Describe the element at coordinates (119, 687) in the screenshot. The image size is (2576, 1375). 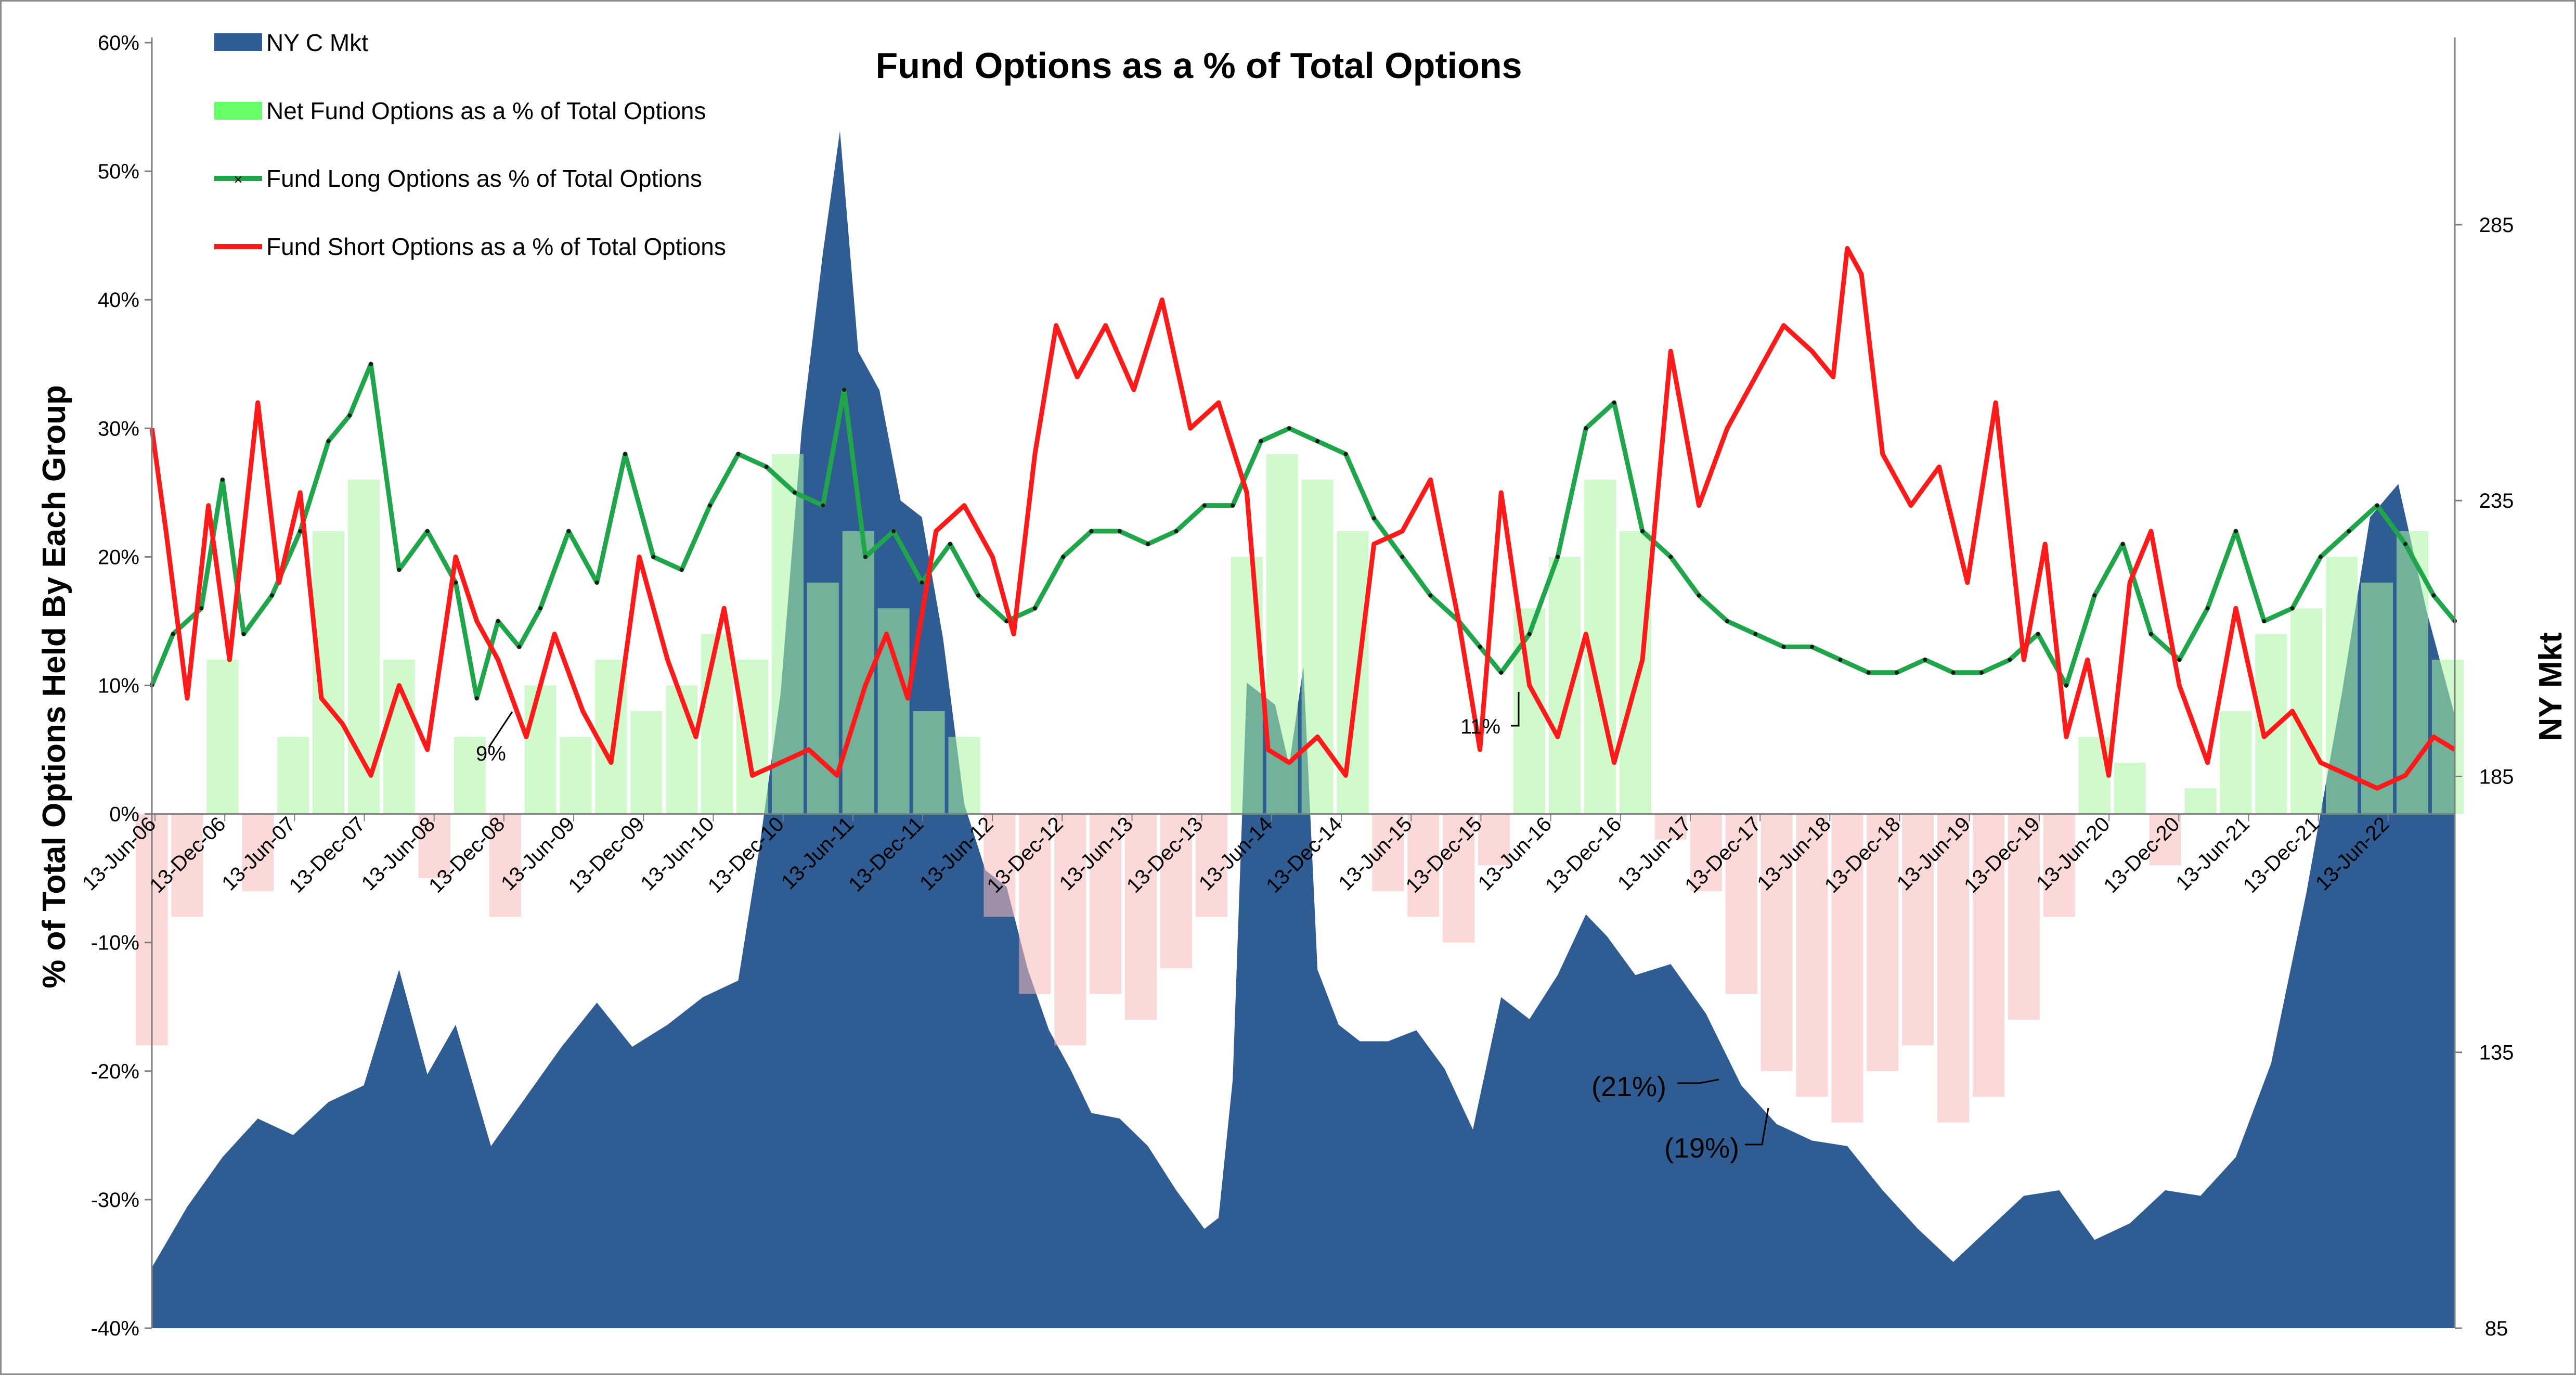
I see `left-tick-label: 10%` at that location.